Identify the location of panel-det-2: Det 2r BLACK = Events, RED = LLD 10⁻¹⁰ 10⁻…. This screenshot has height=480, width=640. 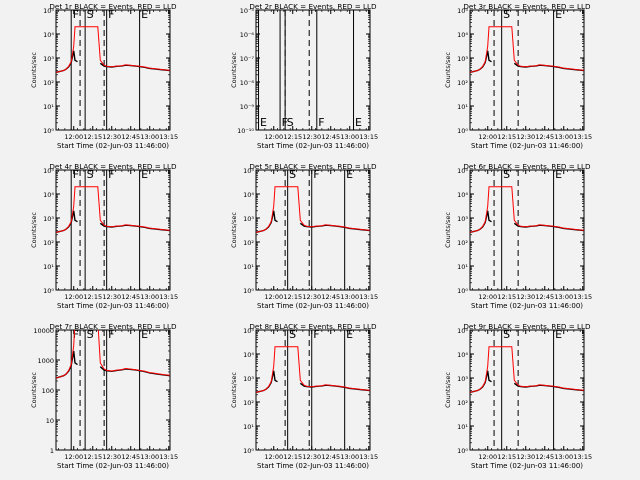
(304, 76).